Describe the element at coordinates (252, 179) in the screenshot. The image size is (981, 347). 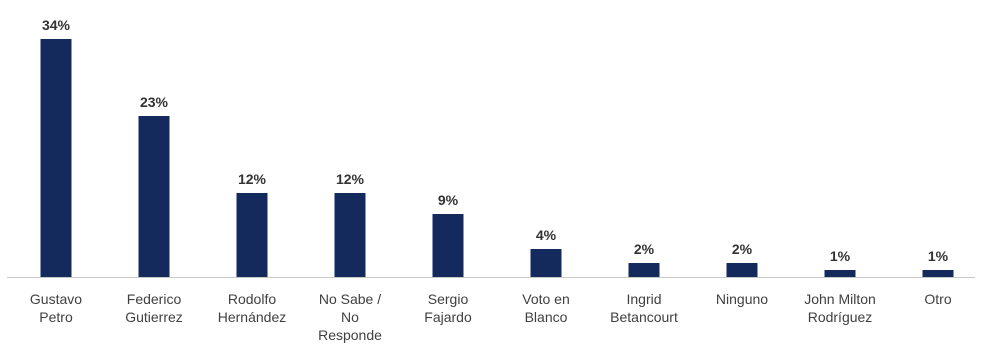
I see `value-label-2: 12%` at that location.